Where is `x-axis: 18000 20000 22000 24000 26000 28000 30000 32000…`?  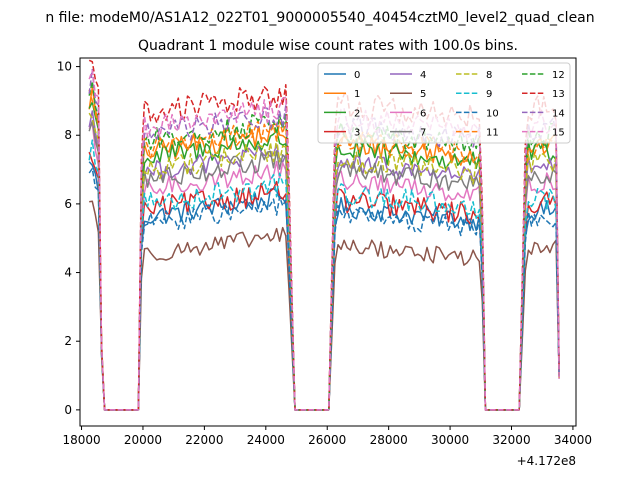
x-axis: 18000 20000 22000 24000 26000 28000 30000 32000… is located at coordinates (327, 436).